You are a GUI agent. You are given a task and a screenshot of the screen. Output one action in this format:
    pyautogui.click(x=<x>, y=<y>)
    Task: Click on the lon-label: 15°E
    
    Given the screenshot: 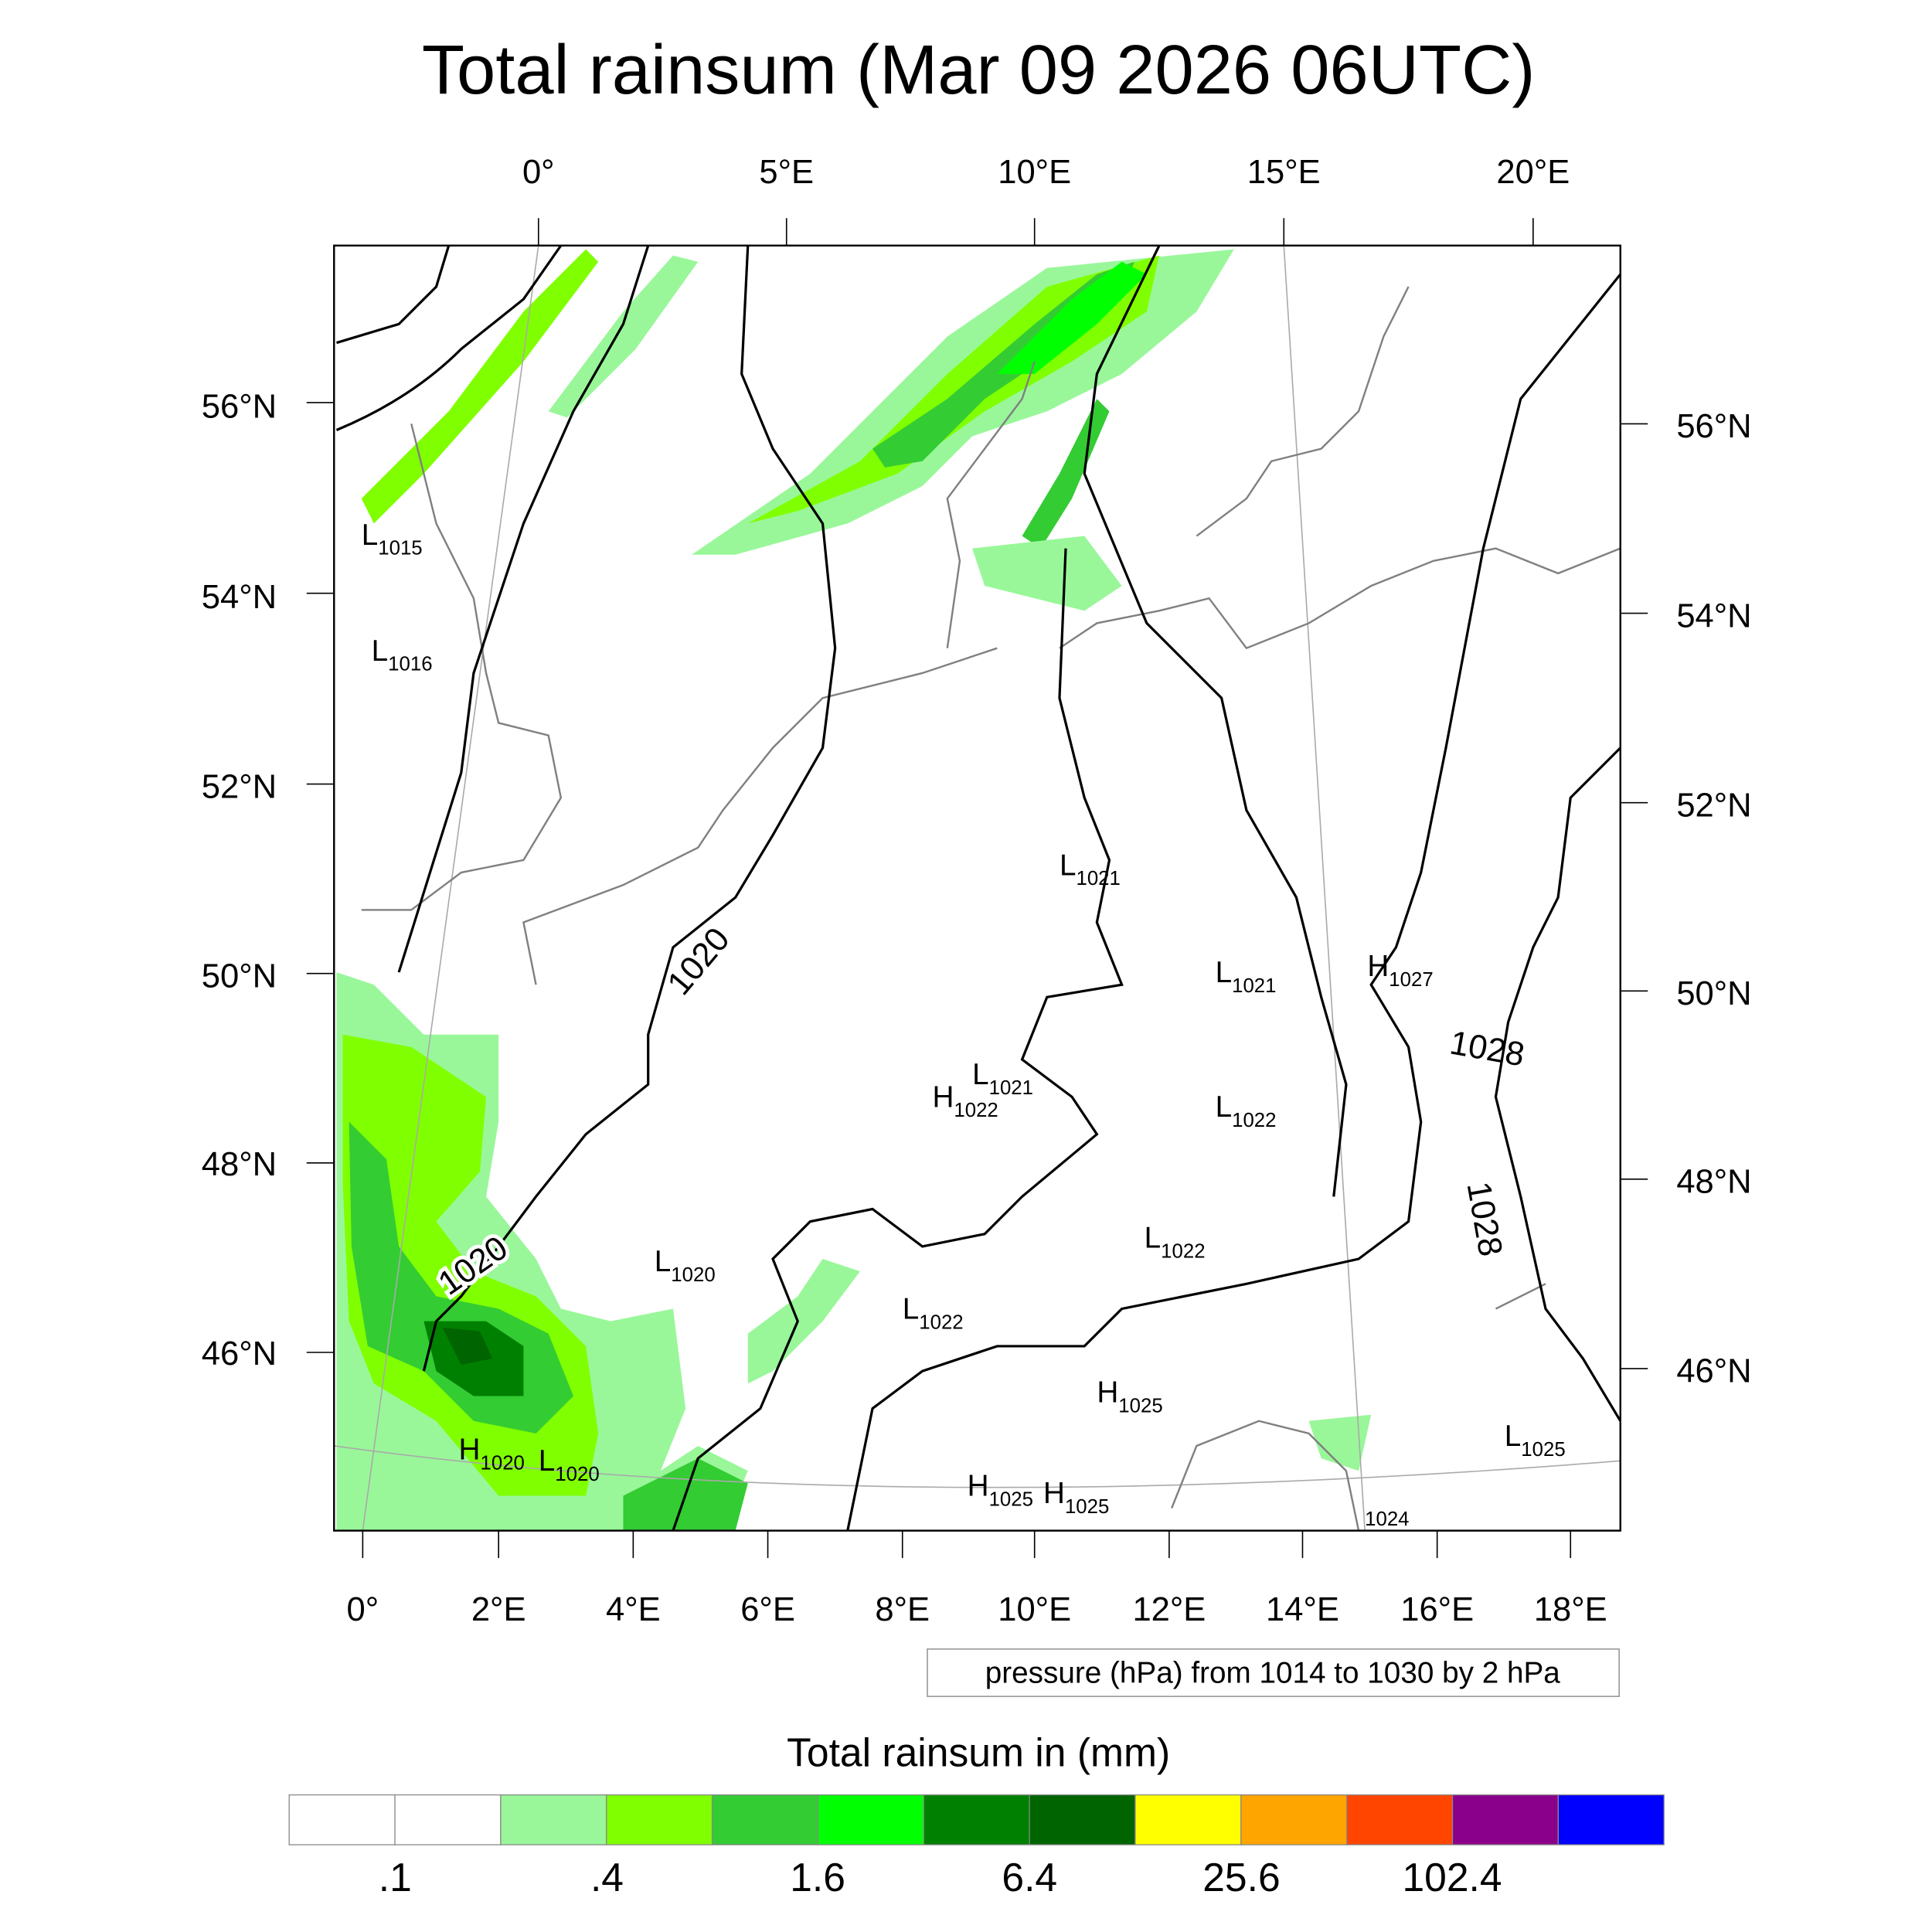 What is the action you would take?
    pyautogui.click(x=1284, y=173)
    